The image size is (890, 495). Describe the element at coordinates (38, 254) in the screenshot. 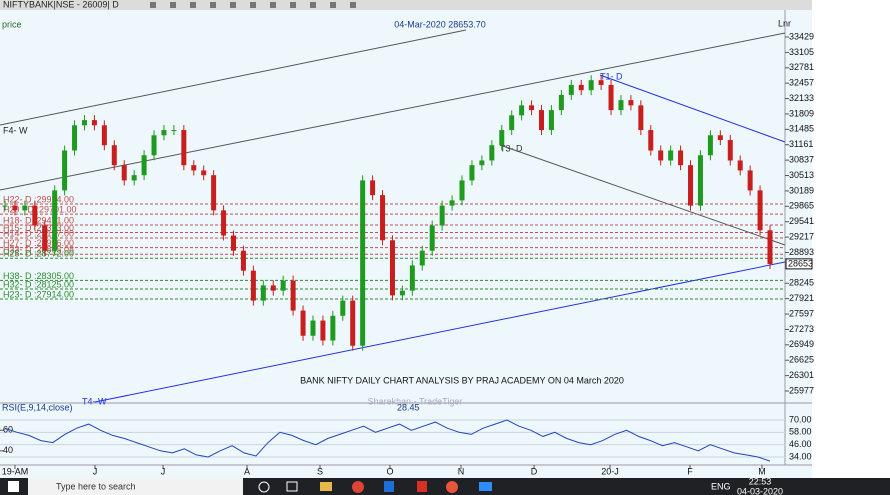

I see `level-label: H25- D :28772.00` at that location.